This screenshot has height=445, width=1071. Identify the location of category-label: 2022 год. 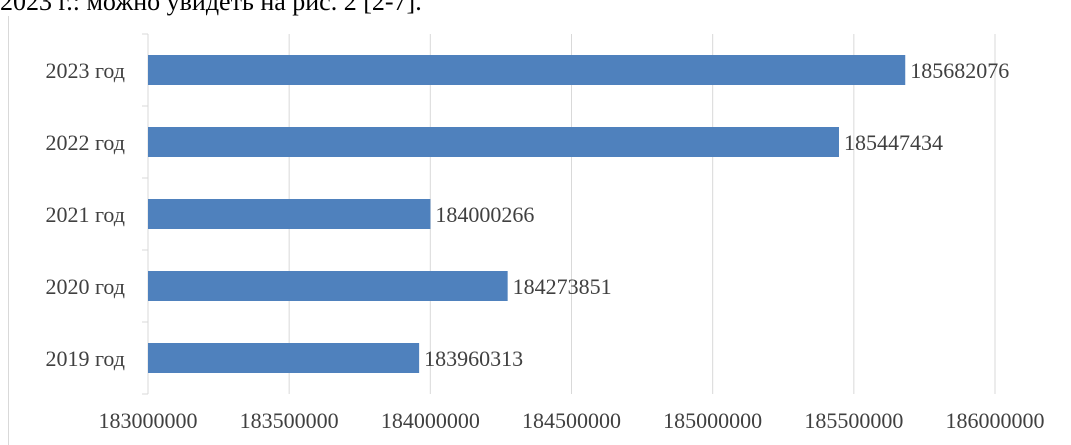
(85, 142).